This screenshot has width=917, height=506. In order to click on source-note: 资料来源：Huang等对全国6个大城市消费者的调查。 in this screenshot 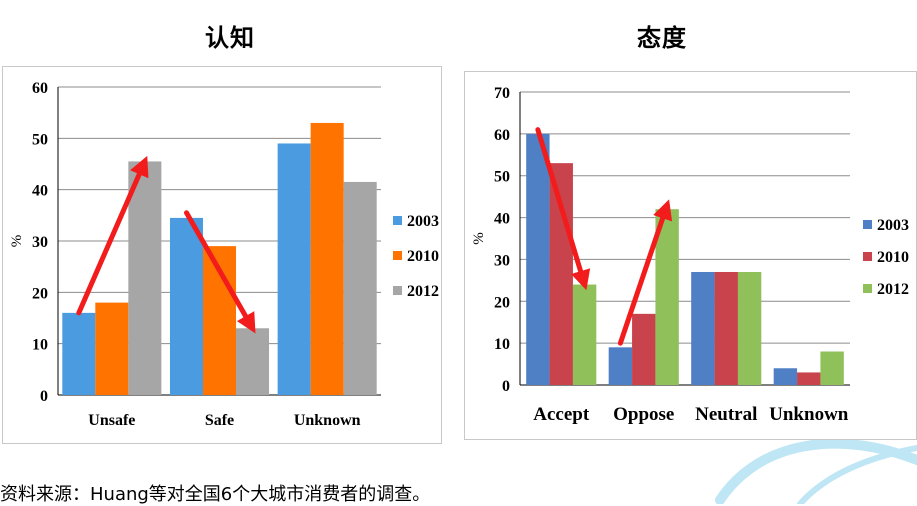, I will do `click(215, 494)`.